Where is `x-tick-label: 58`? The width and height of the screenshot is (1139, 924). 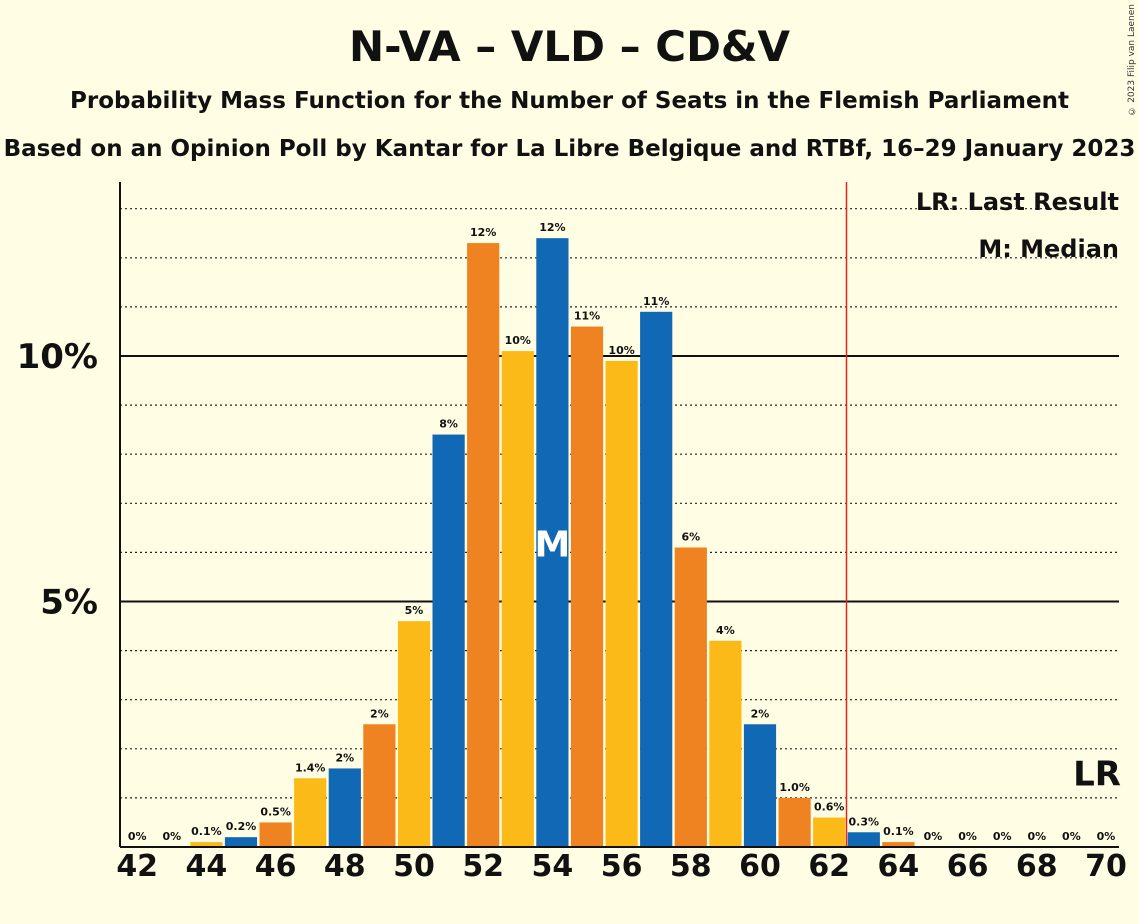 x-tick-label: 58 is located at coordinates (691, 866).